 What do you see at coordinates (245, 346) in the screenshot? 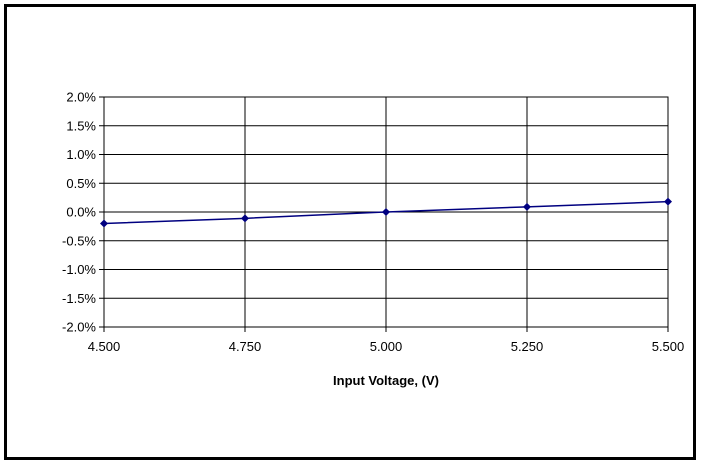
I see `x-tick-label: 4.750` at bounding box center [245, 346].